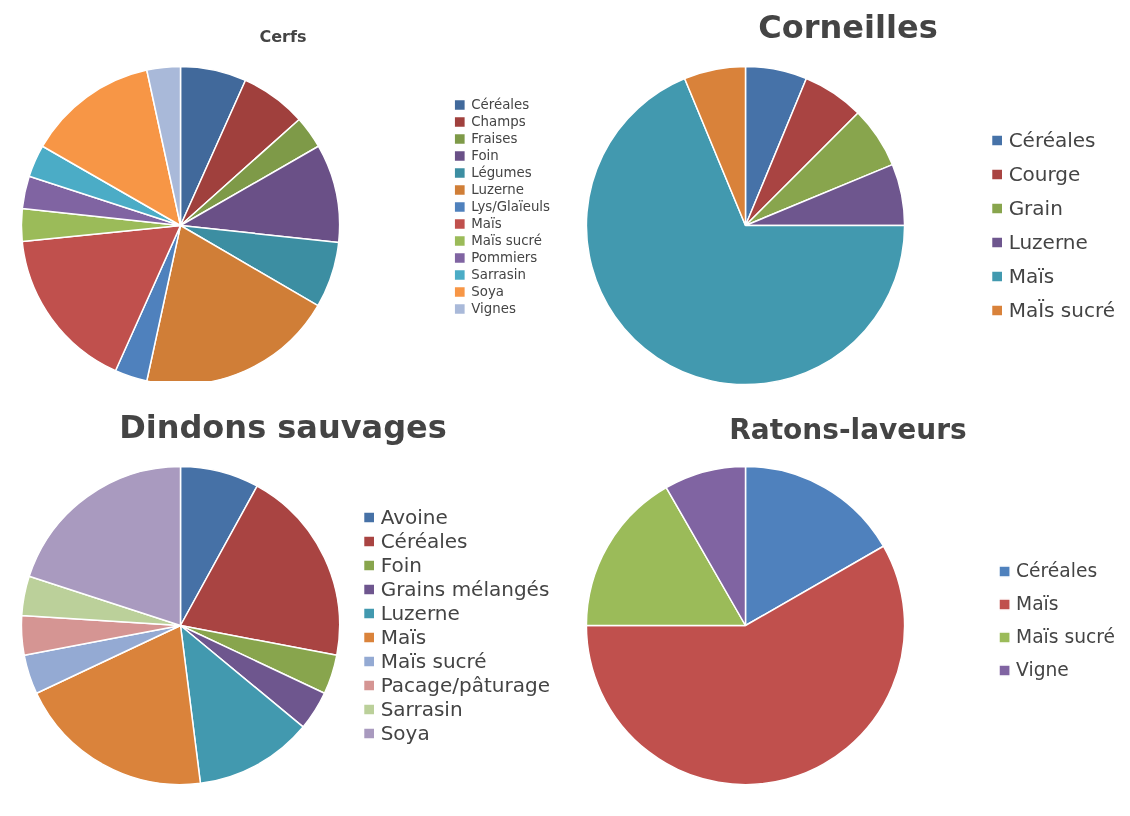 This screenshot has width=1130, height=816. Describe the element at coordinates (1042, 669) in the screenshot. I see `legend-label: Vigne` at that location.